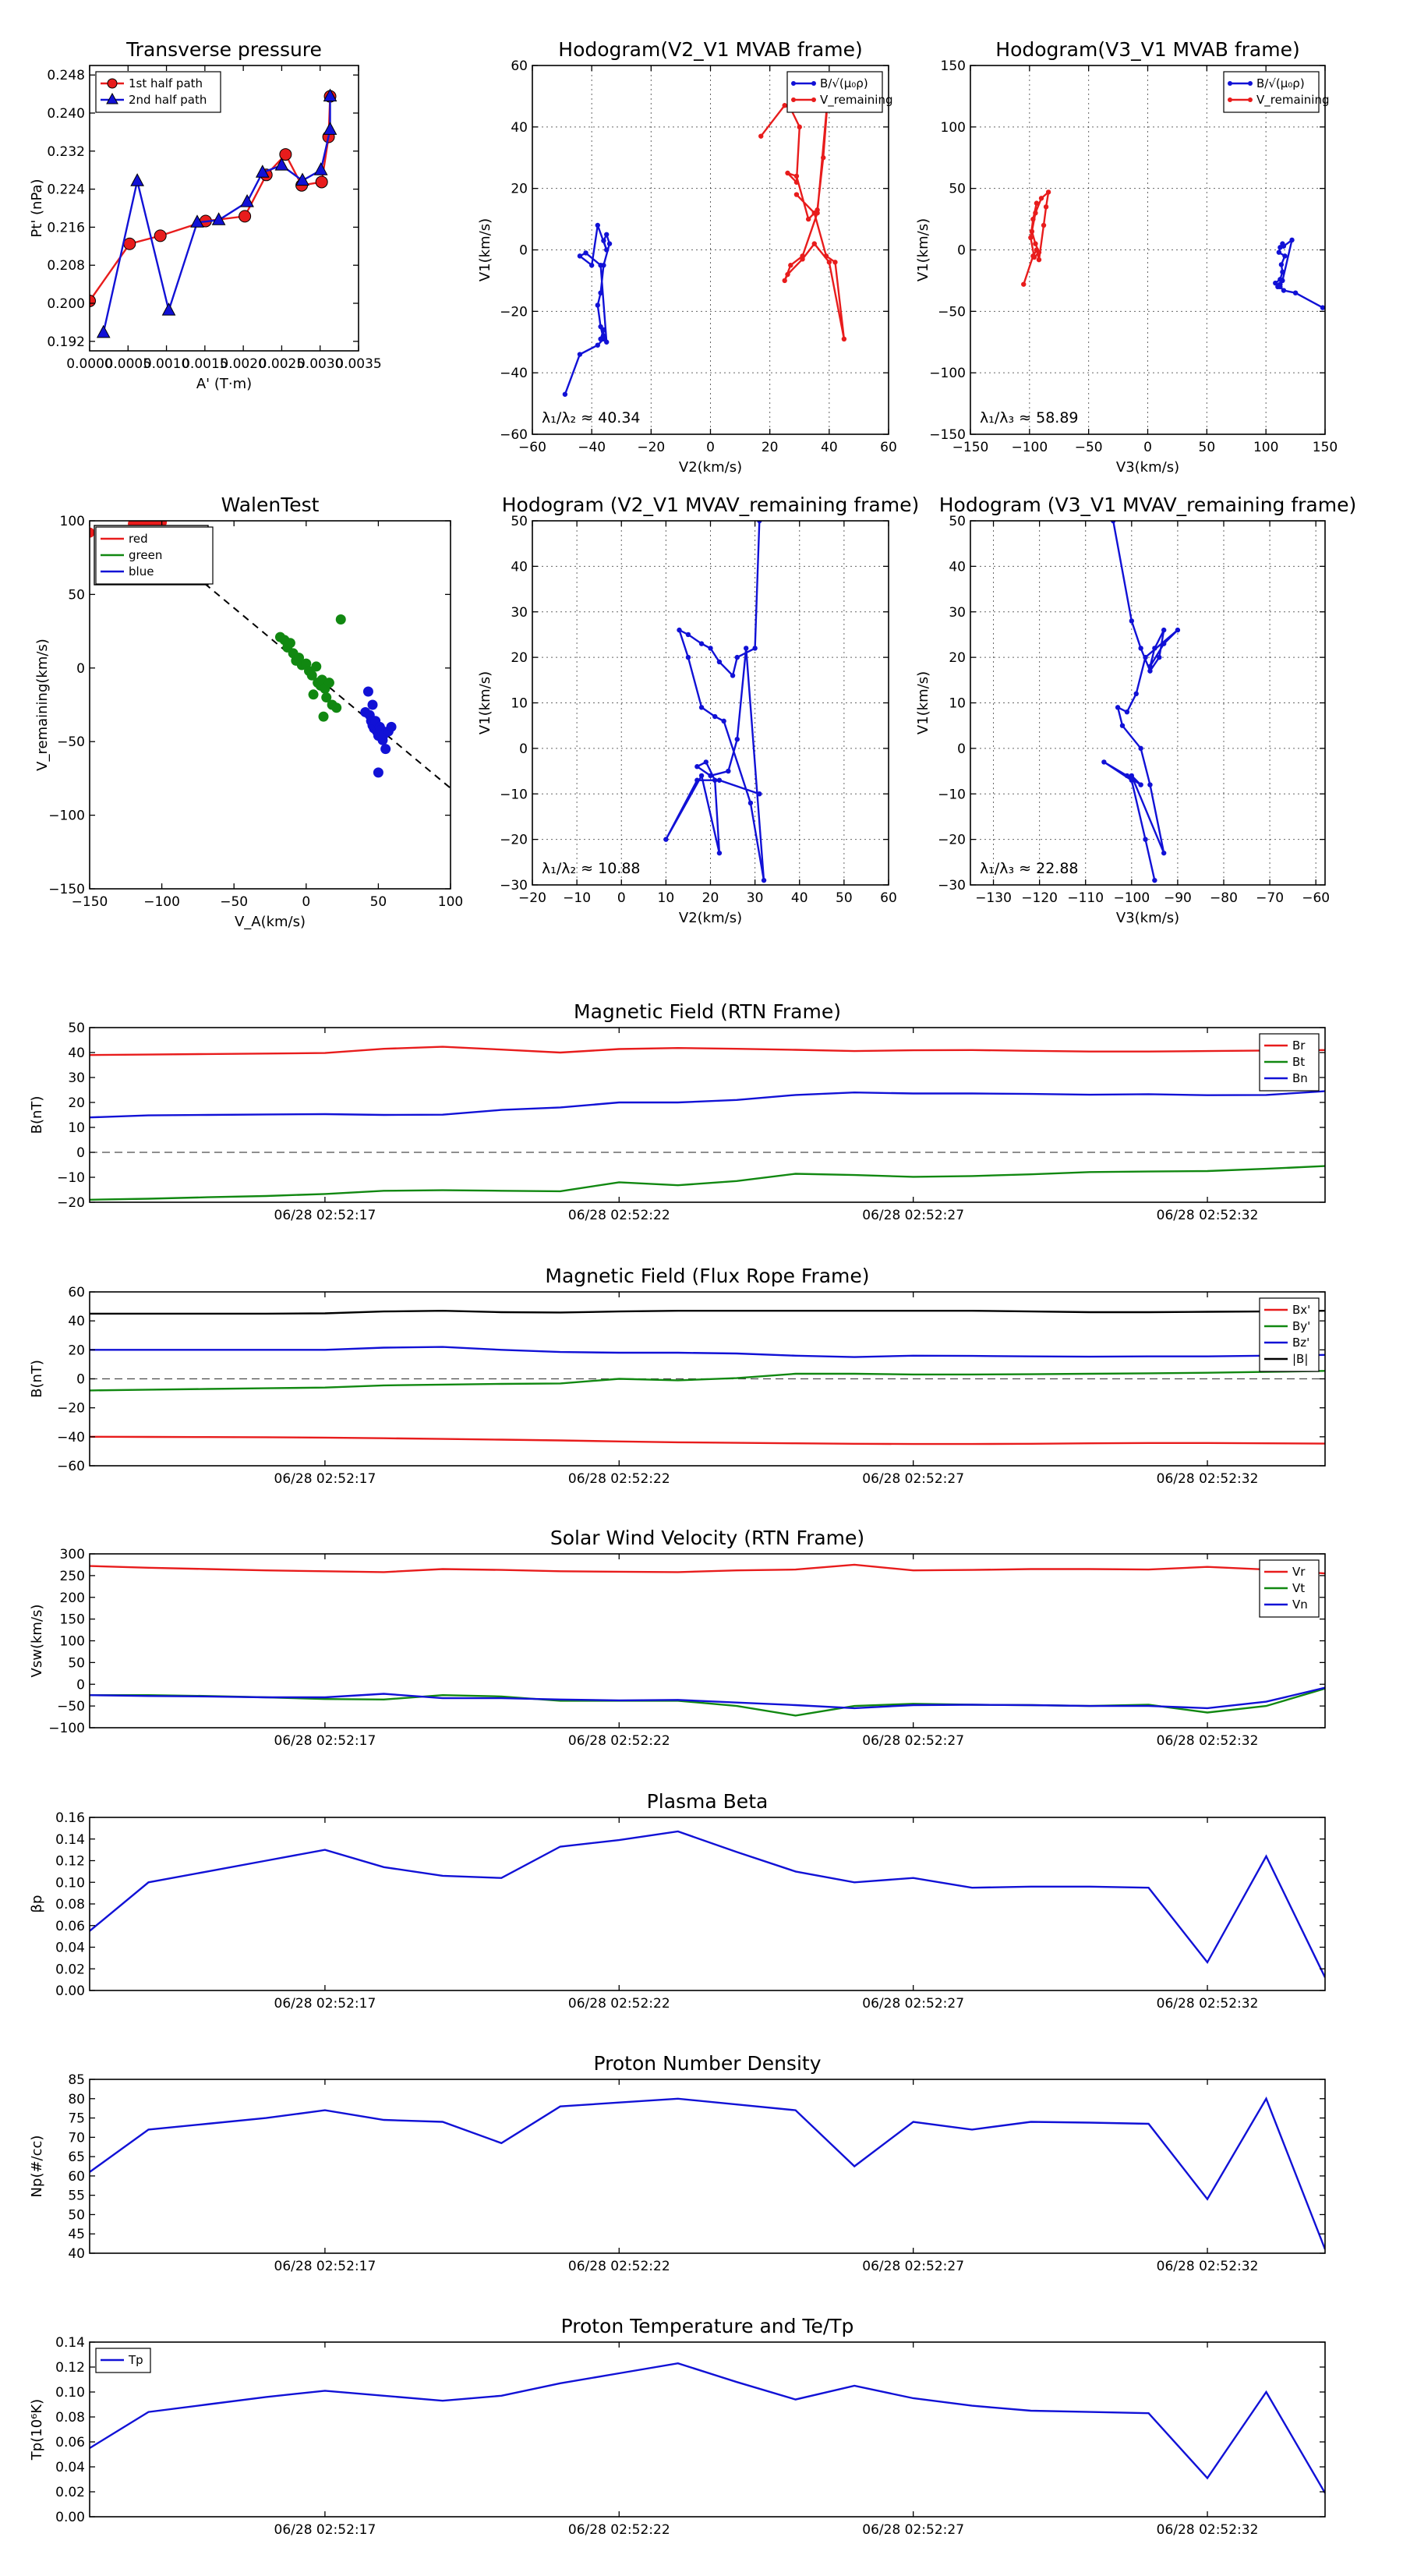 The height and width of the screenshot is (2576, 1403). What do you see at coordinates (1280, 83) in the screenshot?
I see `legend-label: B/√(μ₀ρ)` at bounding box center [1280, 83].